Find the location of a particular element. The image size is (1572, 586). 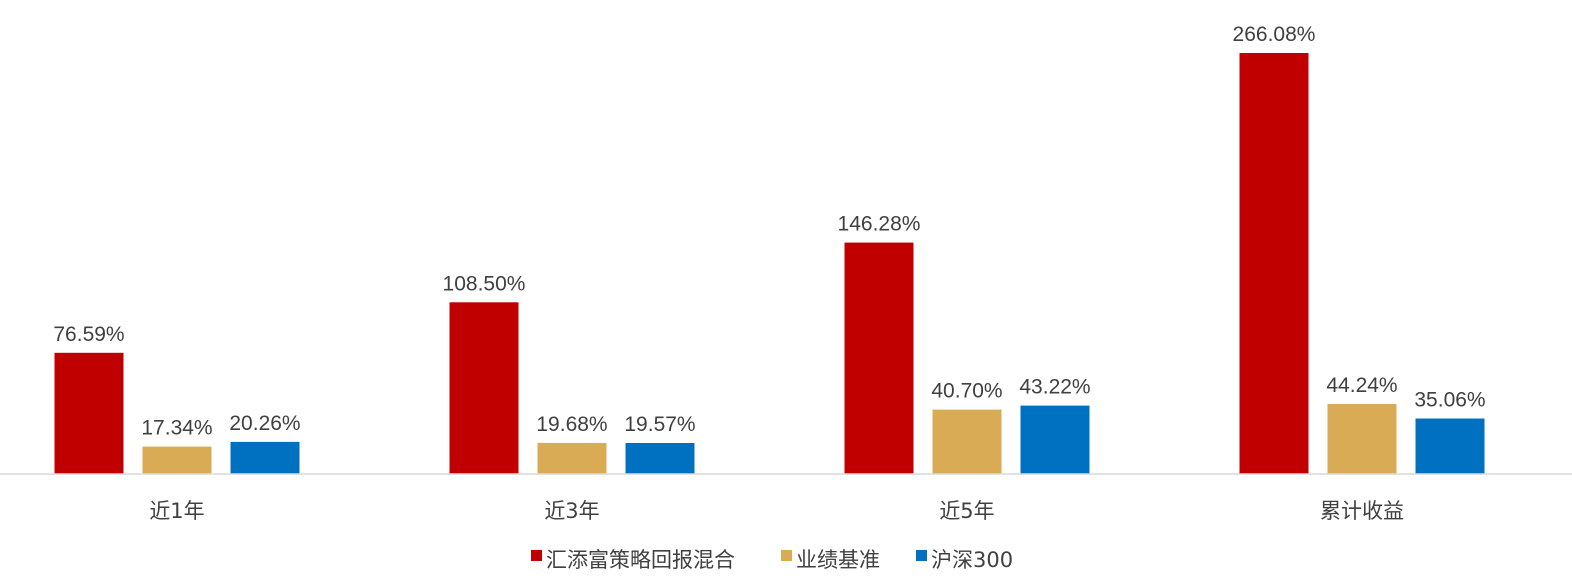

data-label-series1-3: 146.28% is located at coordinates (879, 224).